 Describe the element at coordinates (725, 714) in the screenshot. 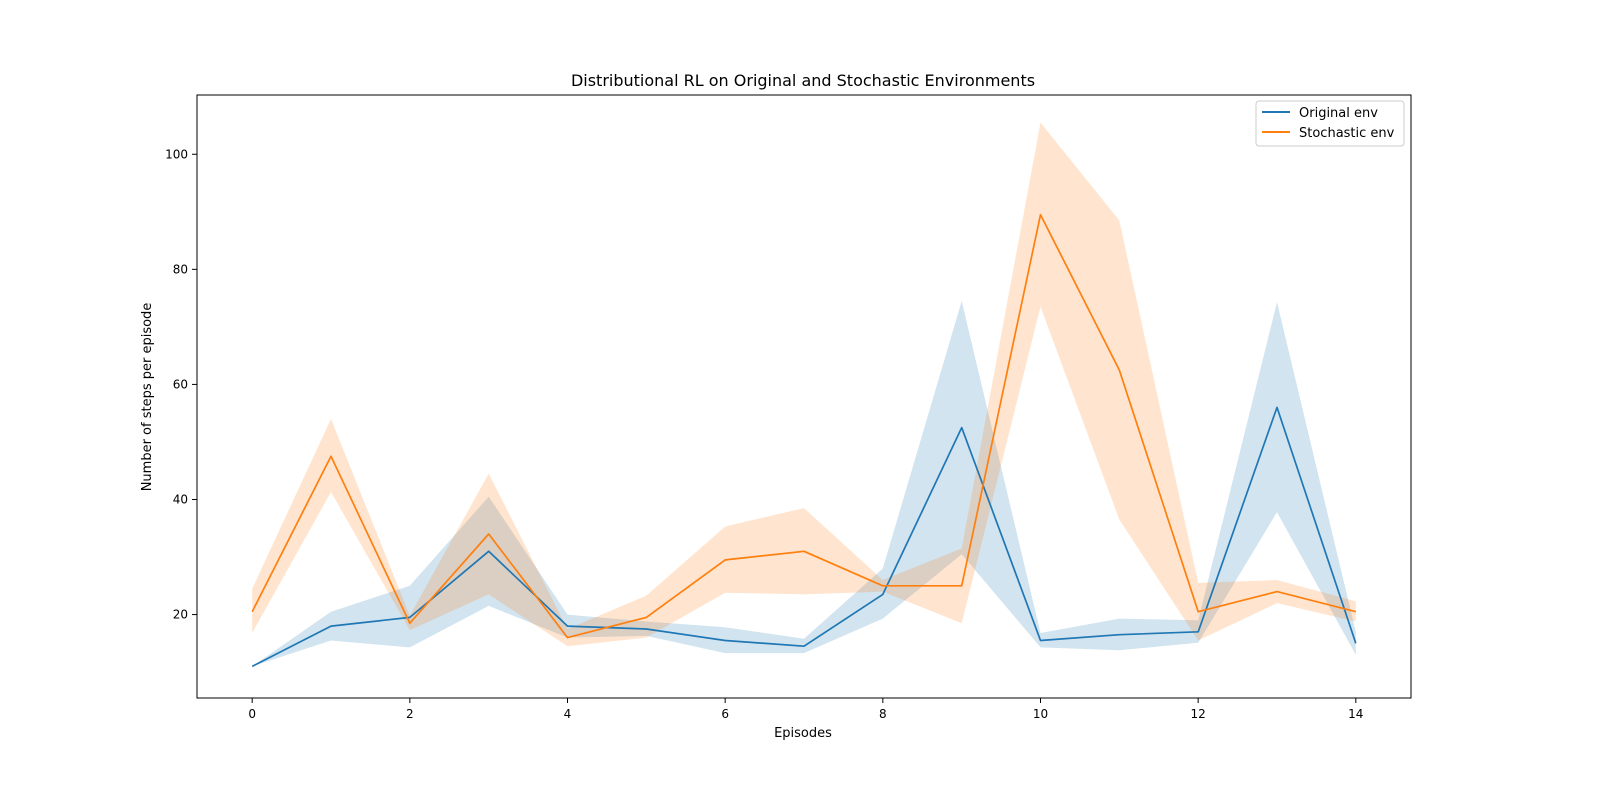

I see `x-tick-label: 6` at that location.